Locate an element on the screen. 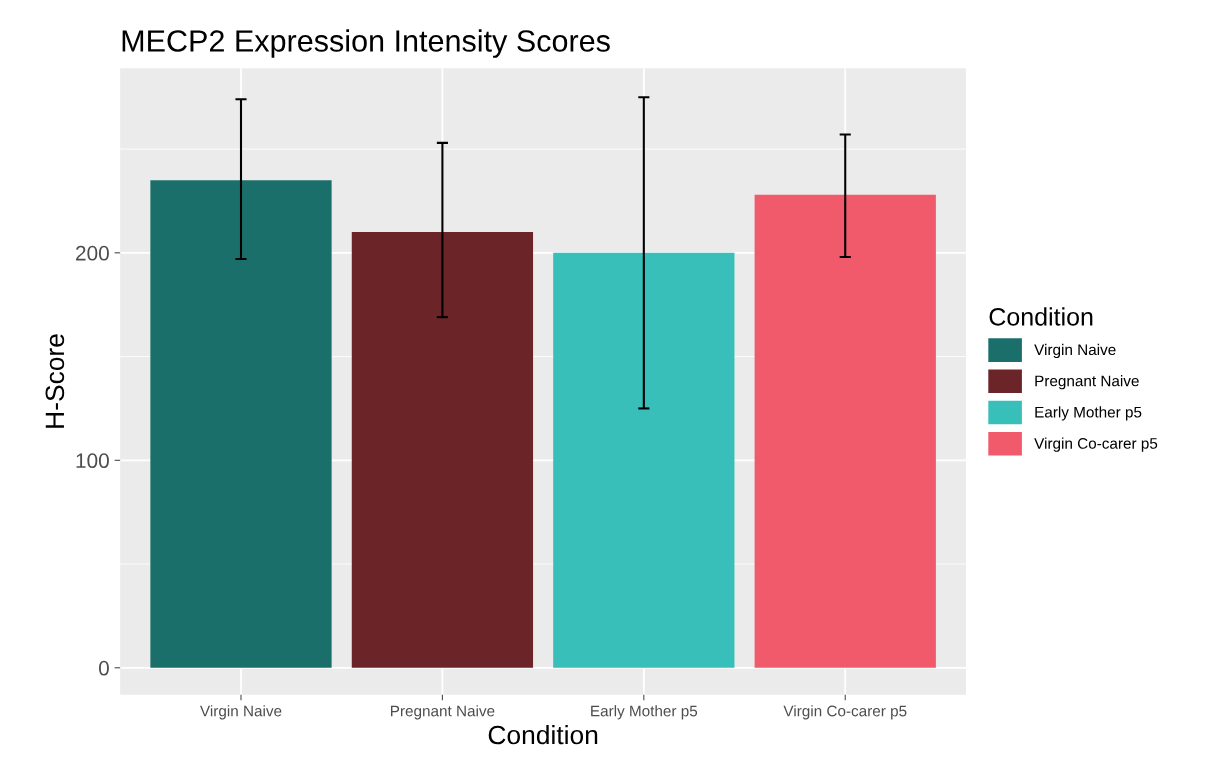 This screenshot has width=1226, height=766. legend-label: Virgin Co-carer p5 is located at coordinates (1096, 444).